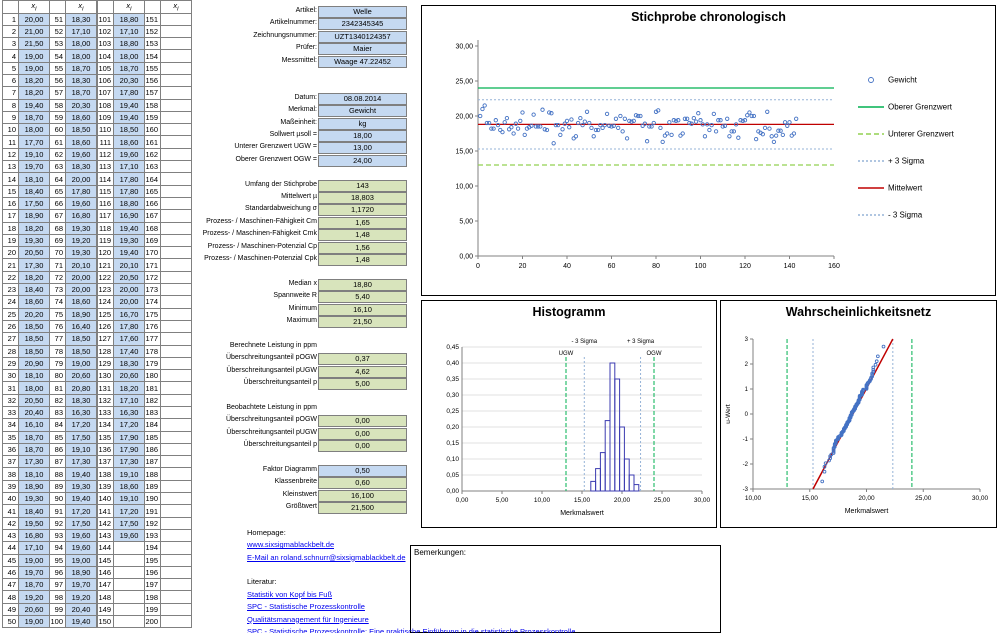 This screenshot has height=633, width=1006. Describe the element at coordinates (362, 98) in the screenshot. I see `field-value-cell: 08.08.2014` at that location.